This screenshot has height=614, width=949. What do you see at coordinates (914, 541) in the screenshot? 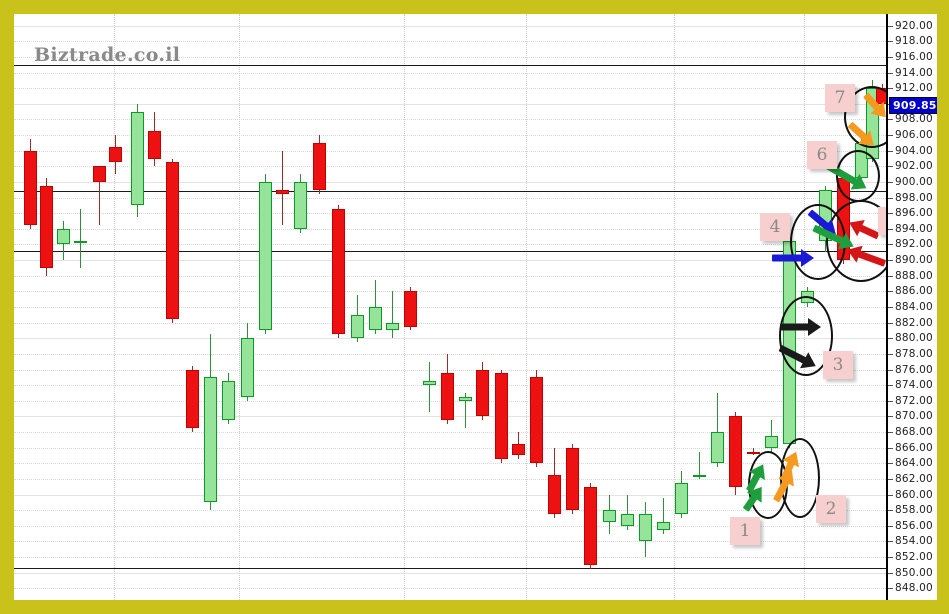
I see `axis-tick-label: 854.00` at bounding box center [914, 541].